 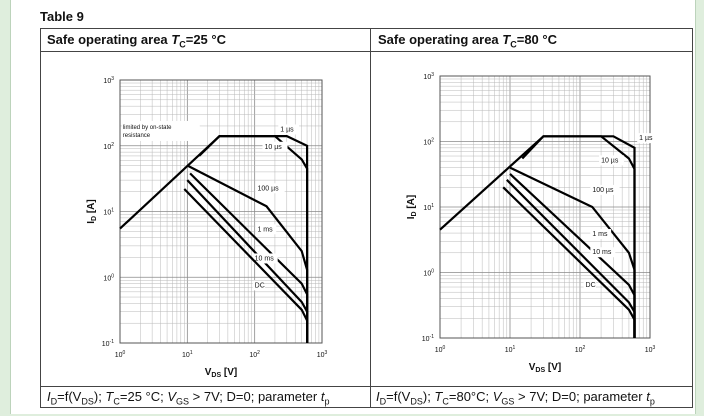 I want to click on annotation-bg, so click(x=160, y=130).